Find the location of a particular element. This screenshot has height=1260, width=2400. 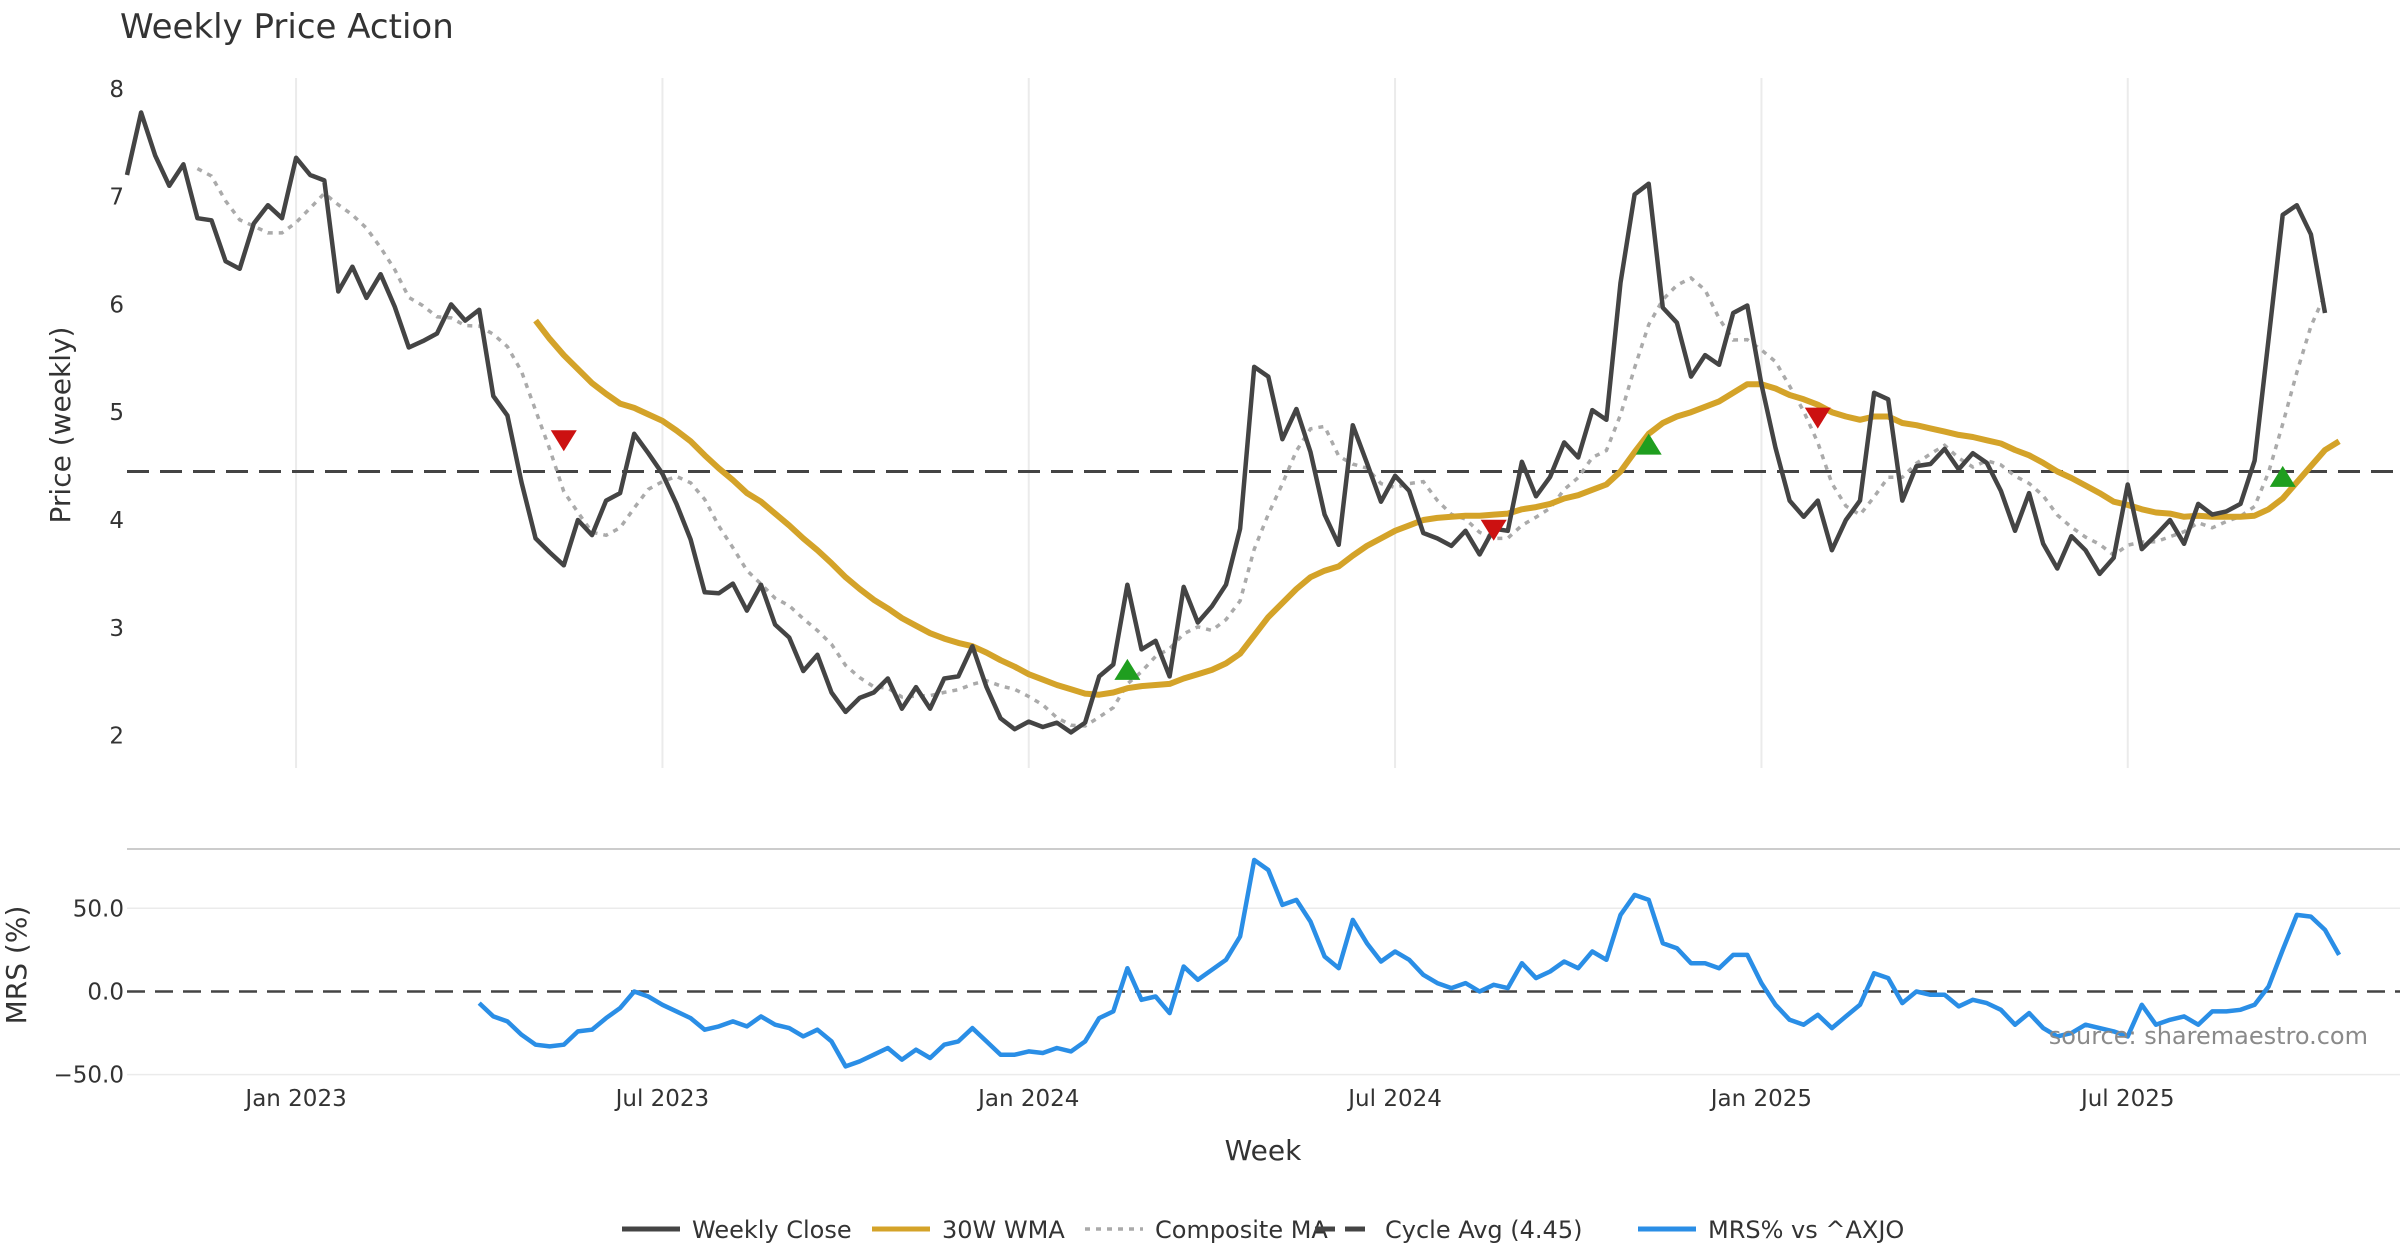

price-y-tick-label: 3 is located at coordinates (116, 629).